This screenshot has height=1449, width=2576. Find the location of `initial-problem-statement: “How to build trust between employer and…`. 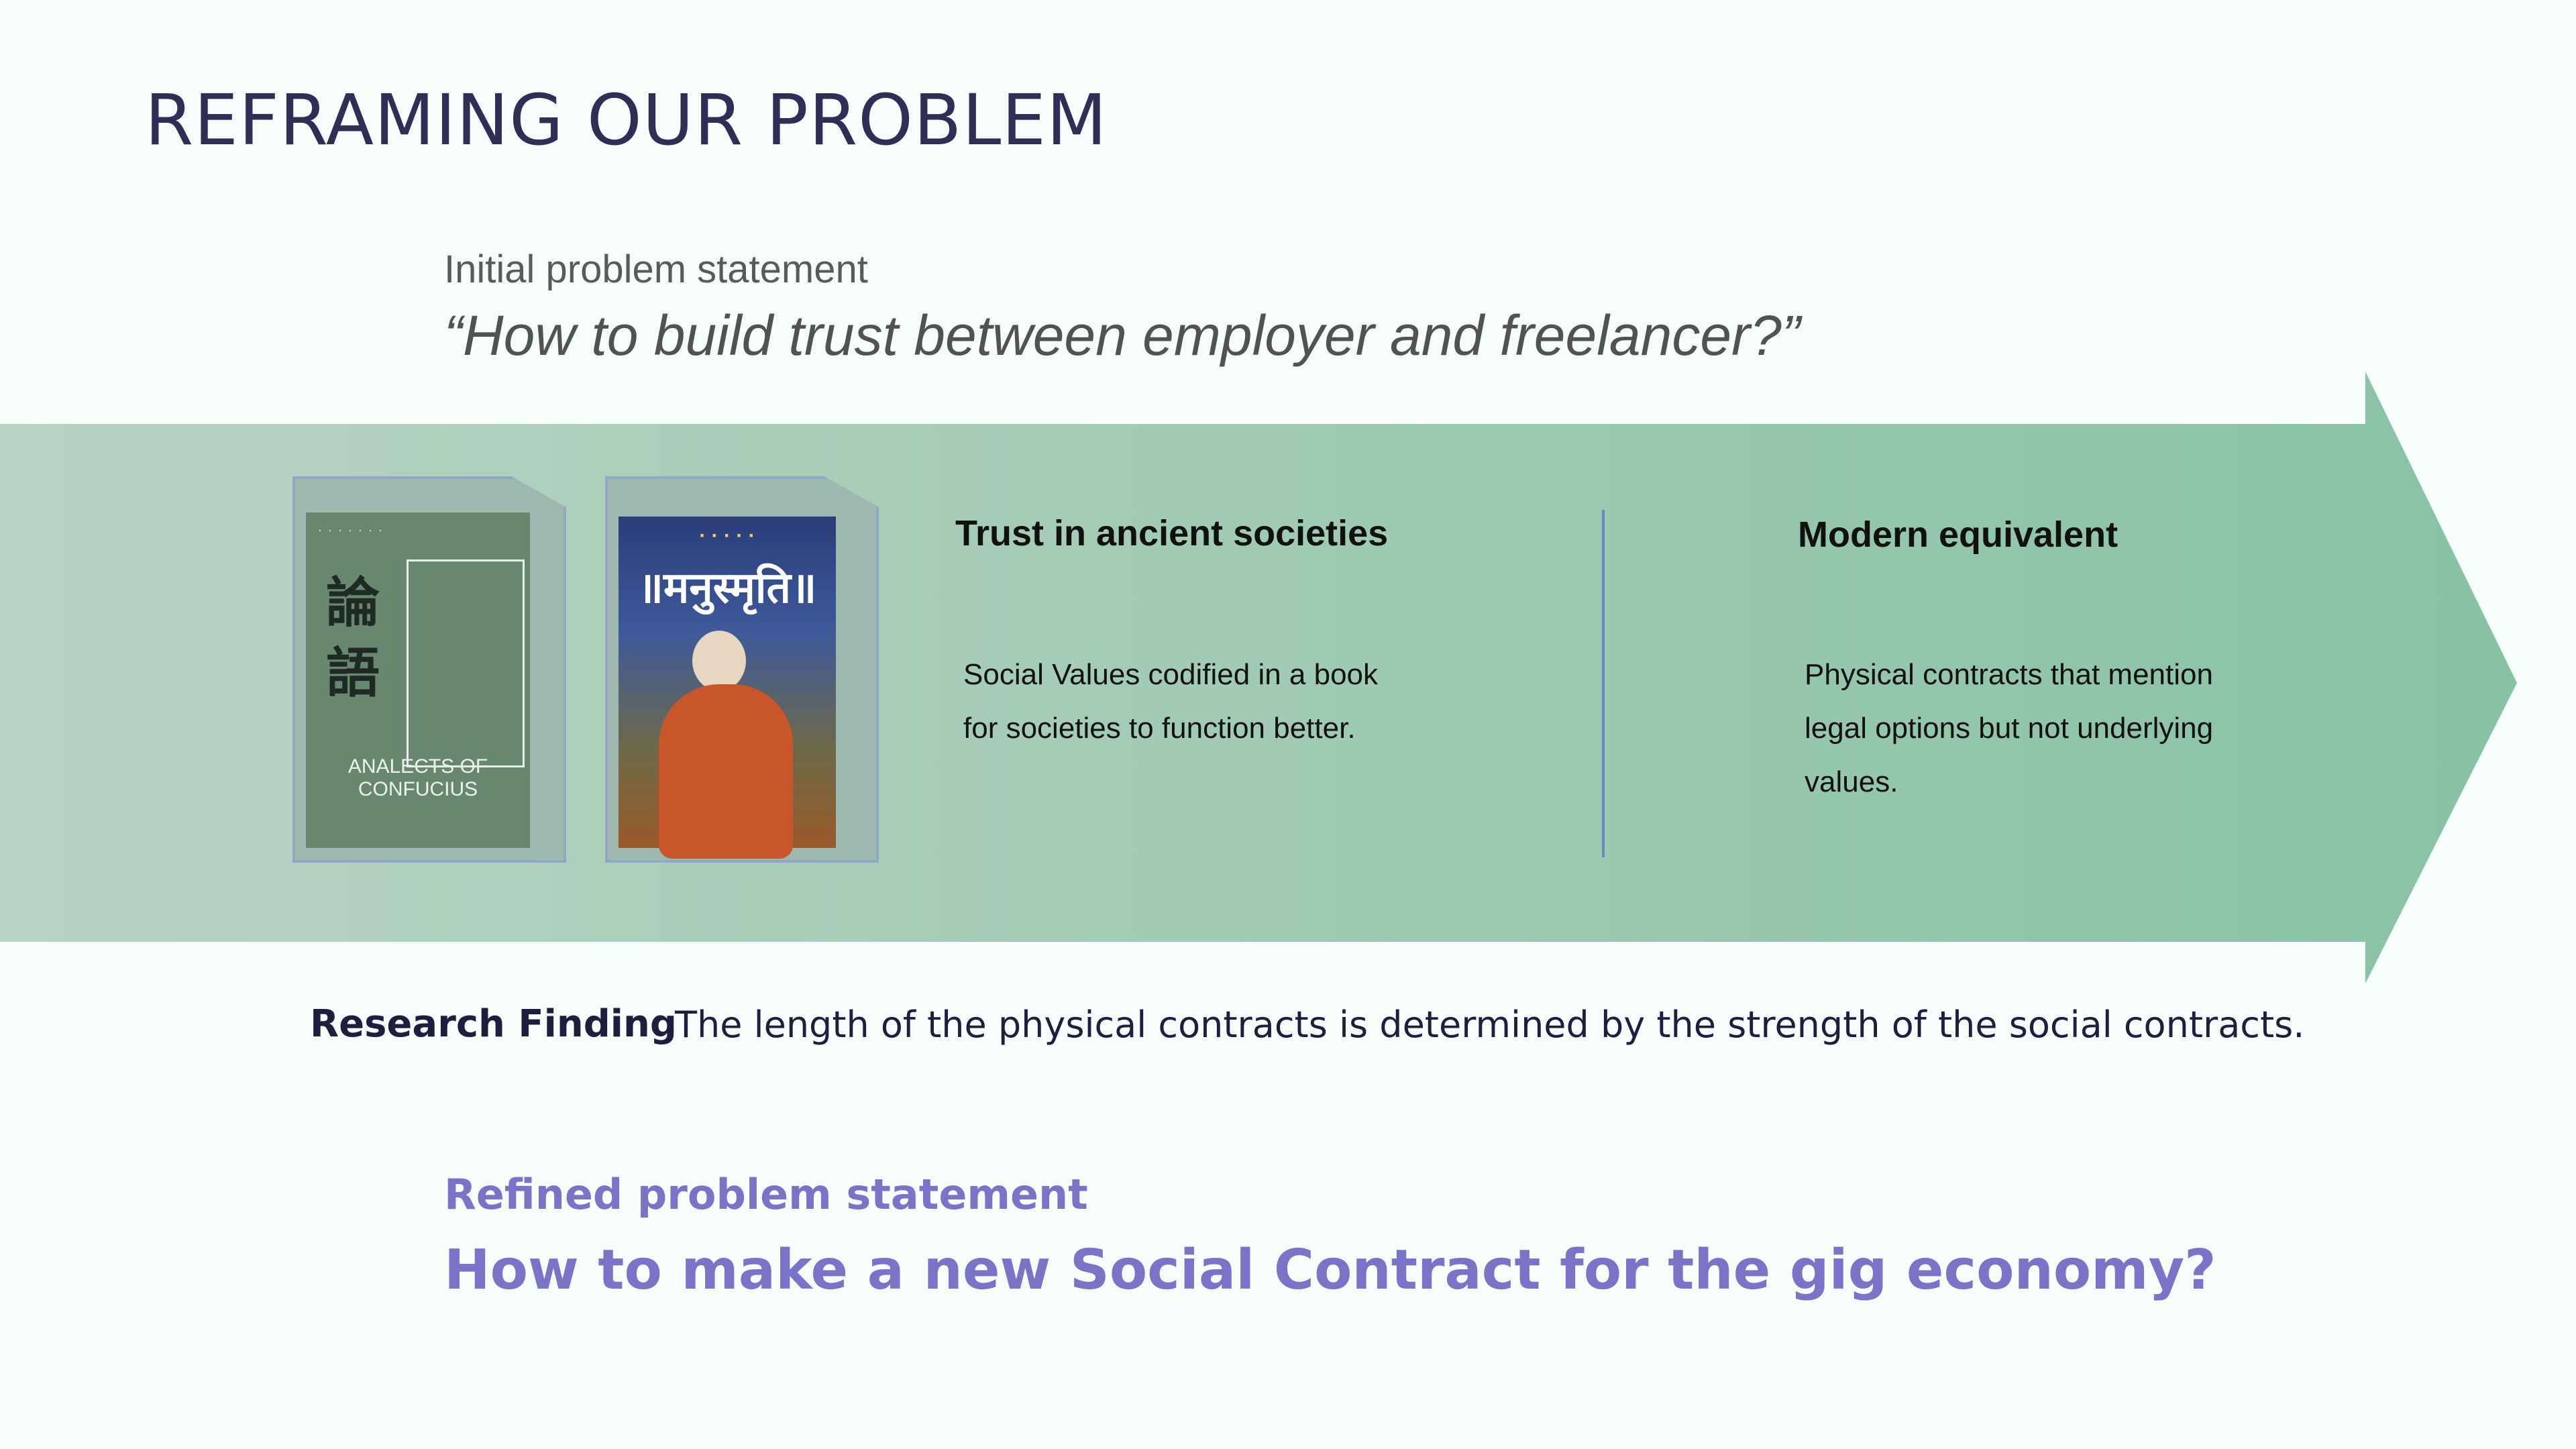

initial-problem-statement: “How to build trust between employer and… is located at coordinates (1122, 335).